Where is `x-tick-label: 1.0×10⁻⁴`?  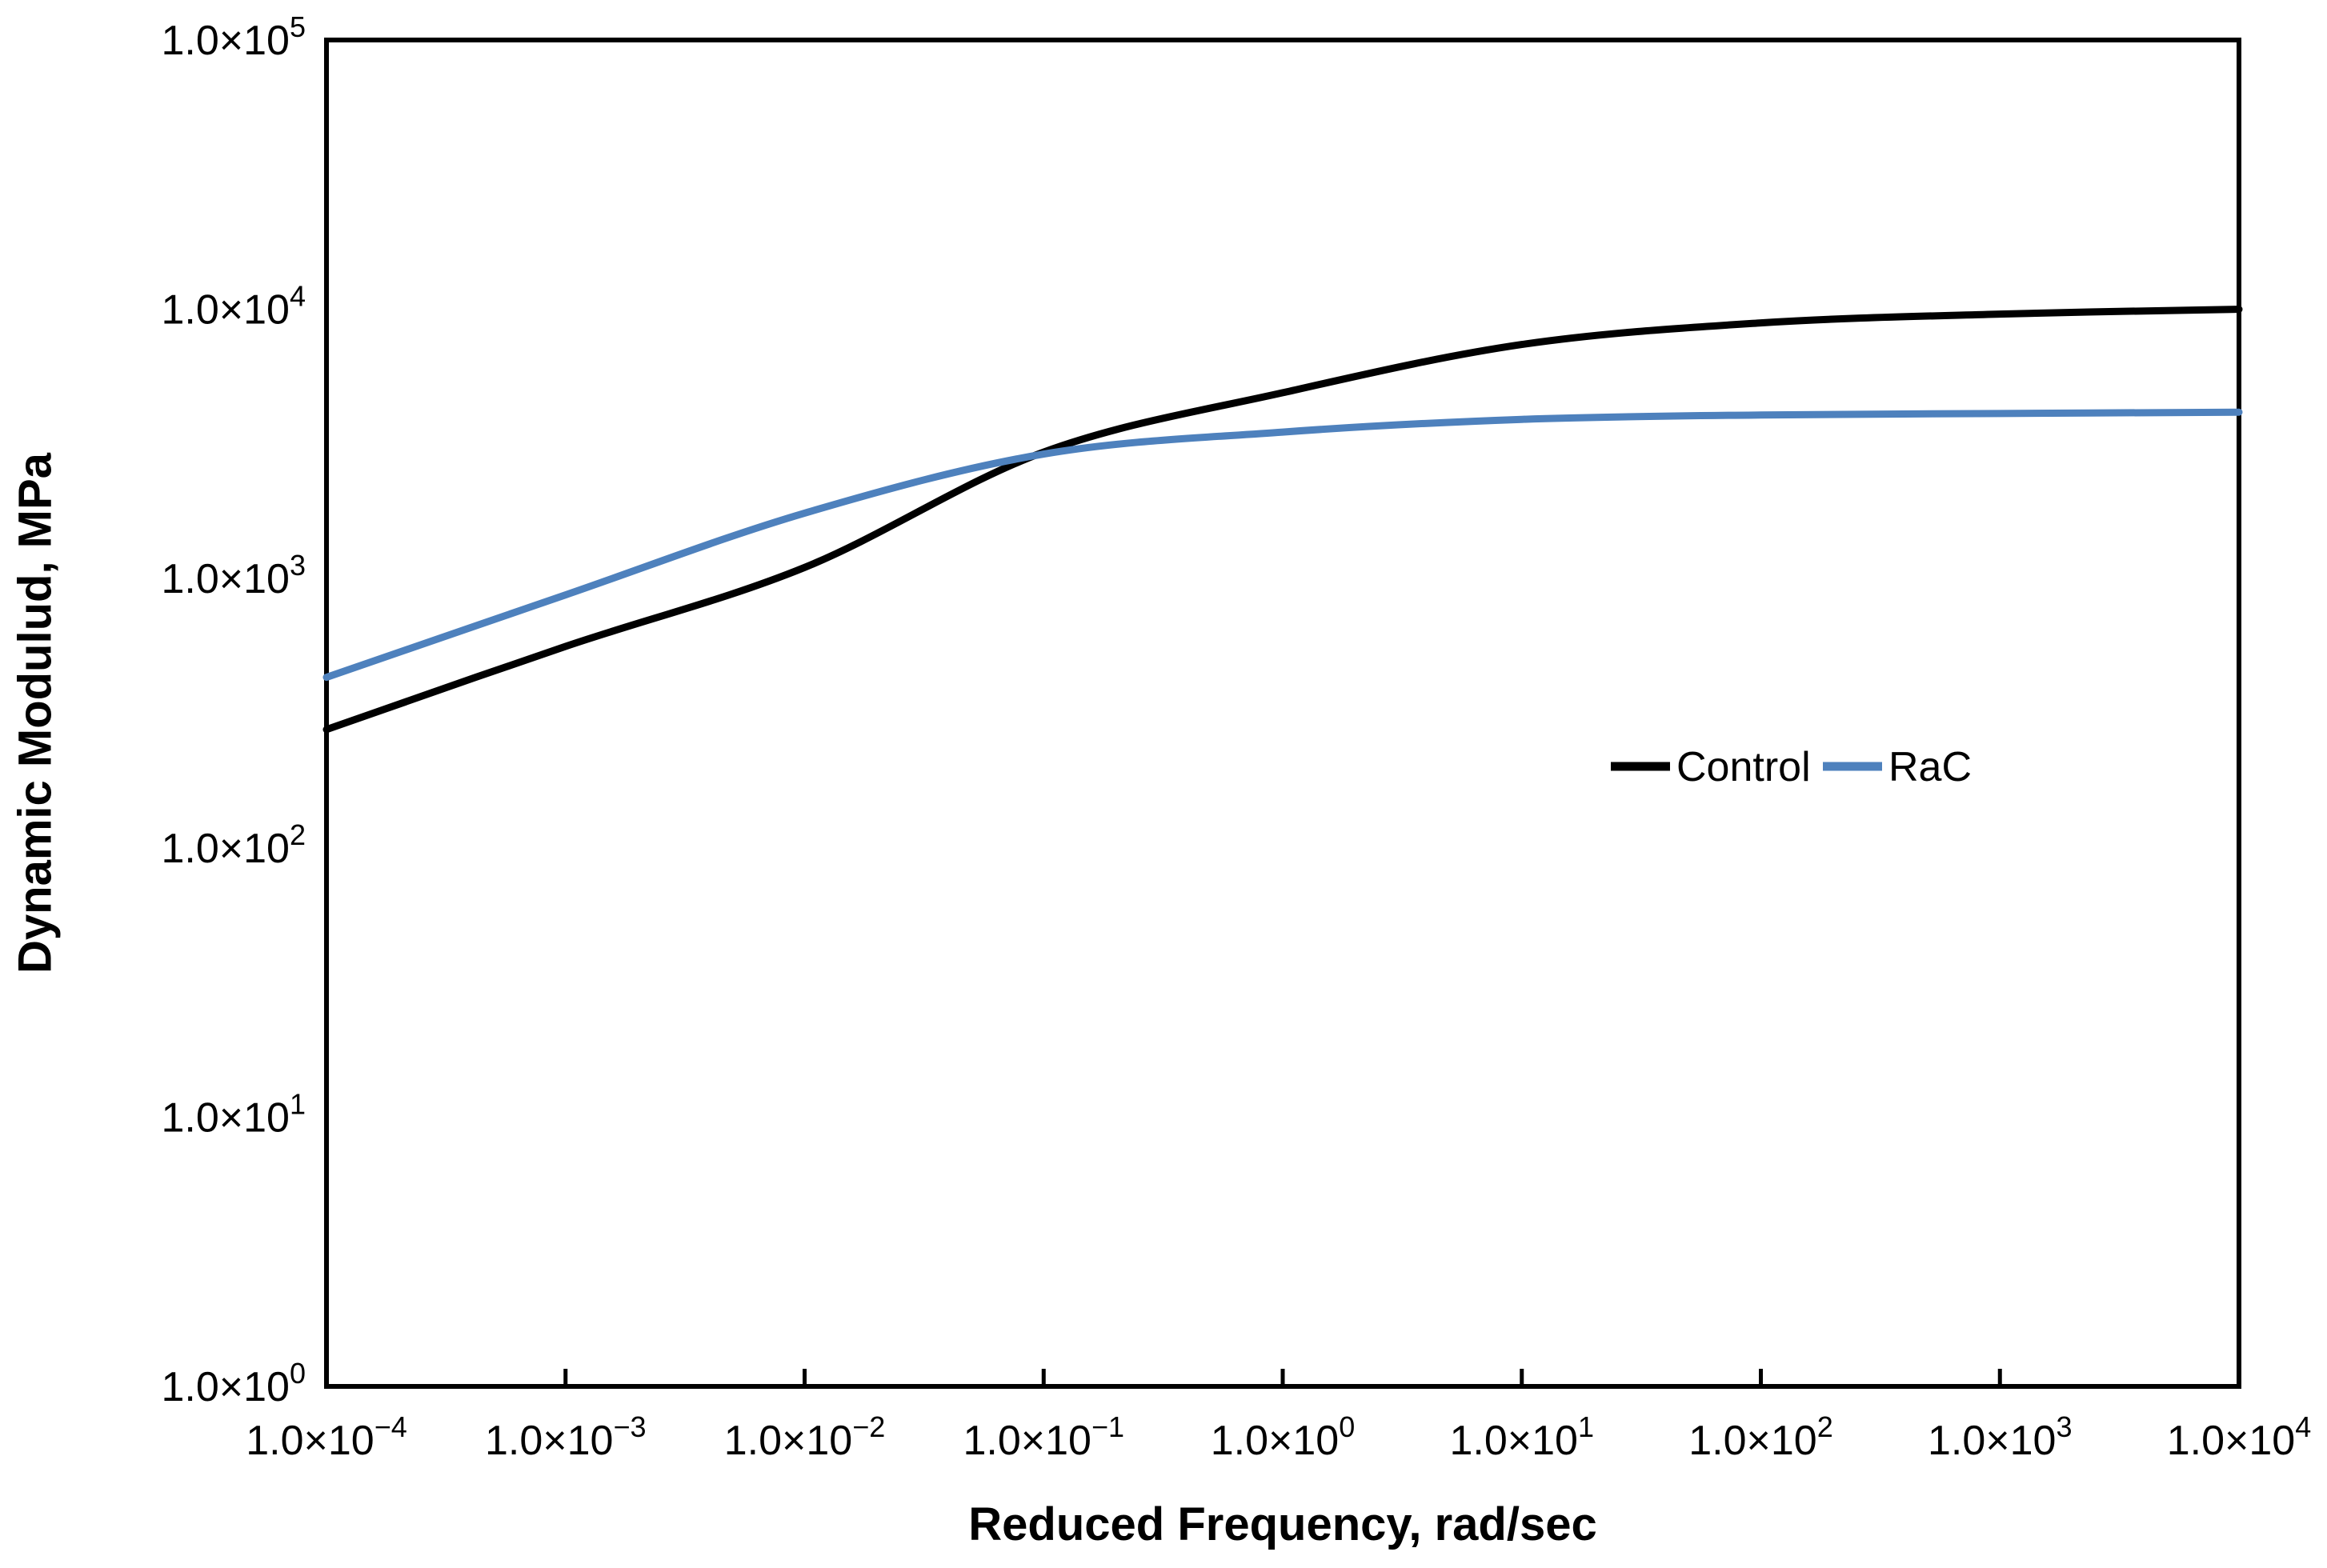 x-tick-label: 1.0×10⁻⁴ is located at coordinates (326, 1437).